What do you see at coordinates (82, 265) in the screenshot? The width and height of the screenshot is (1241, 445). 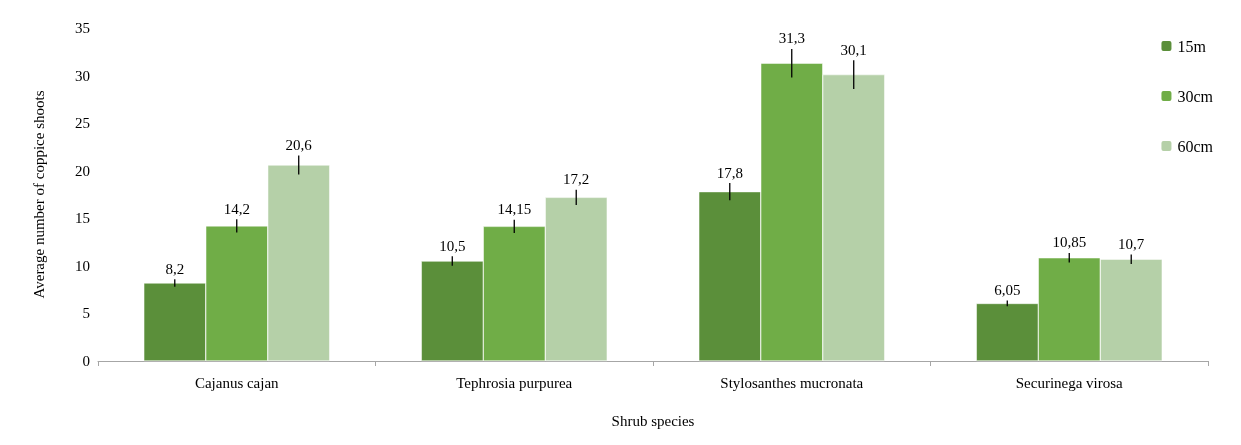 I see `y-tick-label: 10` at bounding box center [82, 265].